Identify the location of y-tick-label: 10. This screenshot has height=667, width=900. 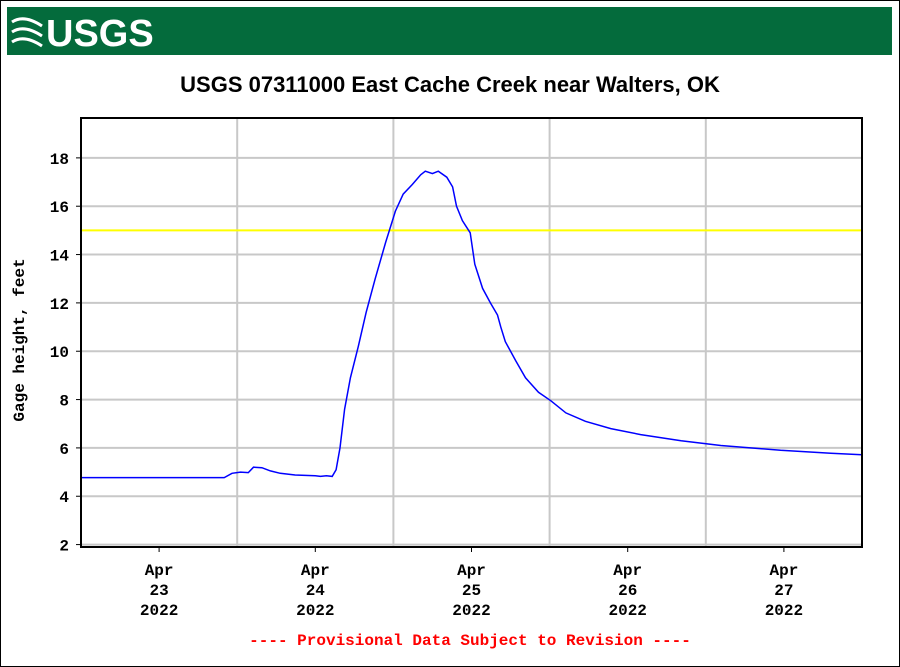
(59, 353).